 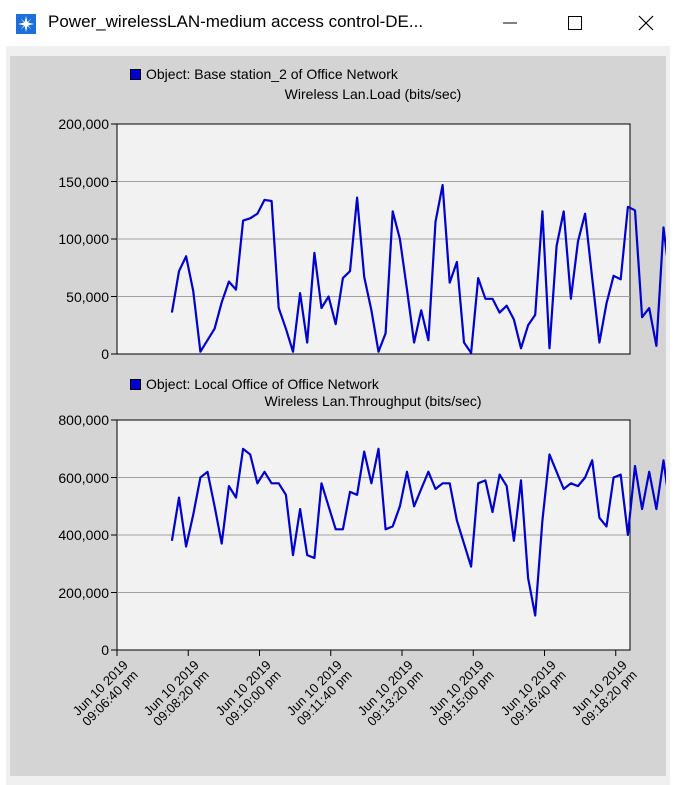 I want to click on chart-title-bottom: Wireless Lan.Throughput (bits/sec), so click(x=373, y=401).